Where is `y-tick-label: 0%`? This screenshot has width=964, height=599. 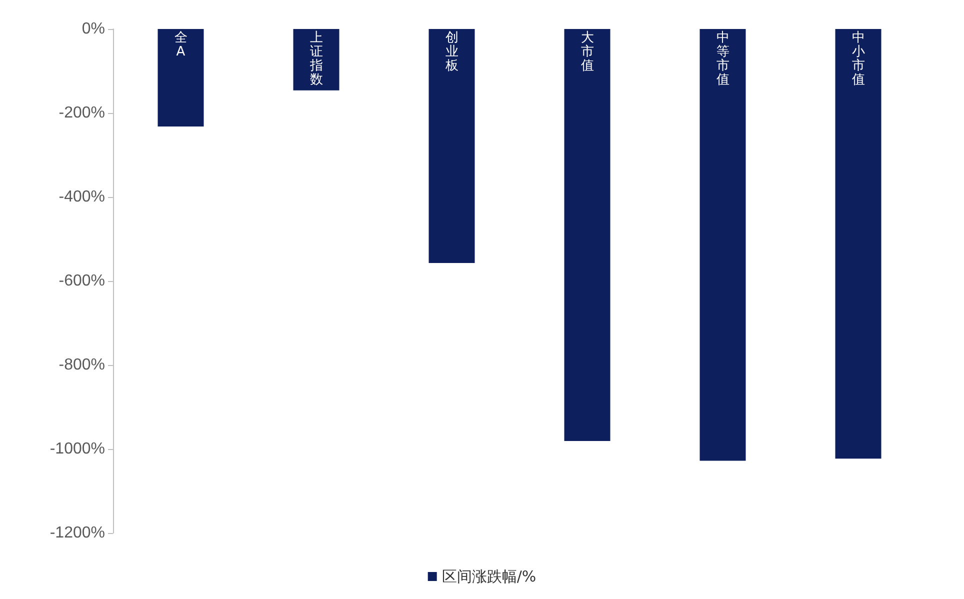
y-tick-label: 0% is located at coordinates (93, 29).